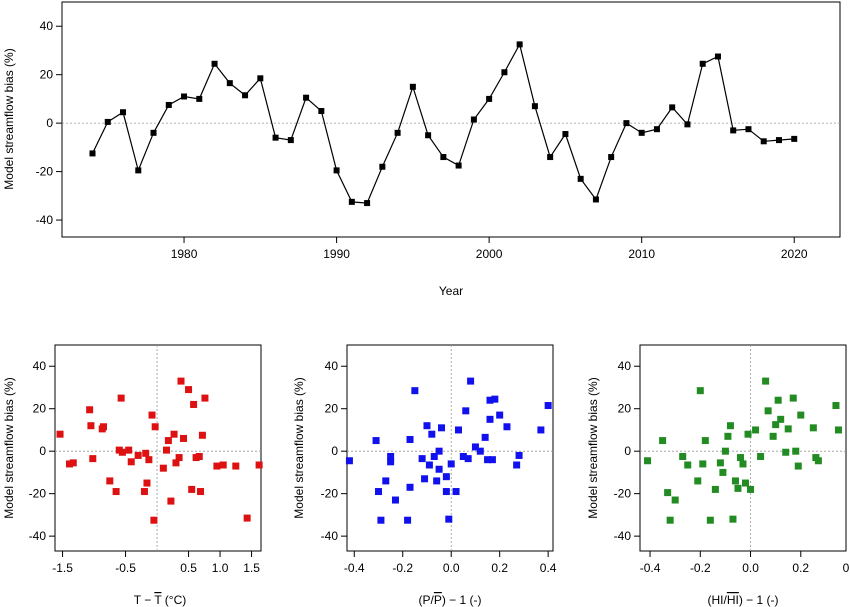  Describe the element at coordinates (402, 568) in the screenshot. I see `precipitation-x-tick-label: -0.2` at that location.